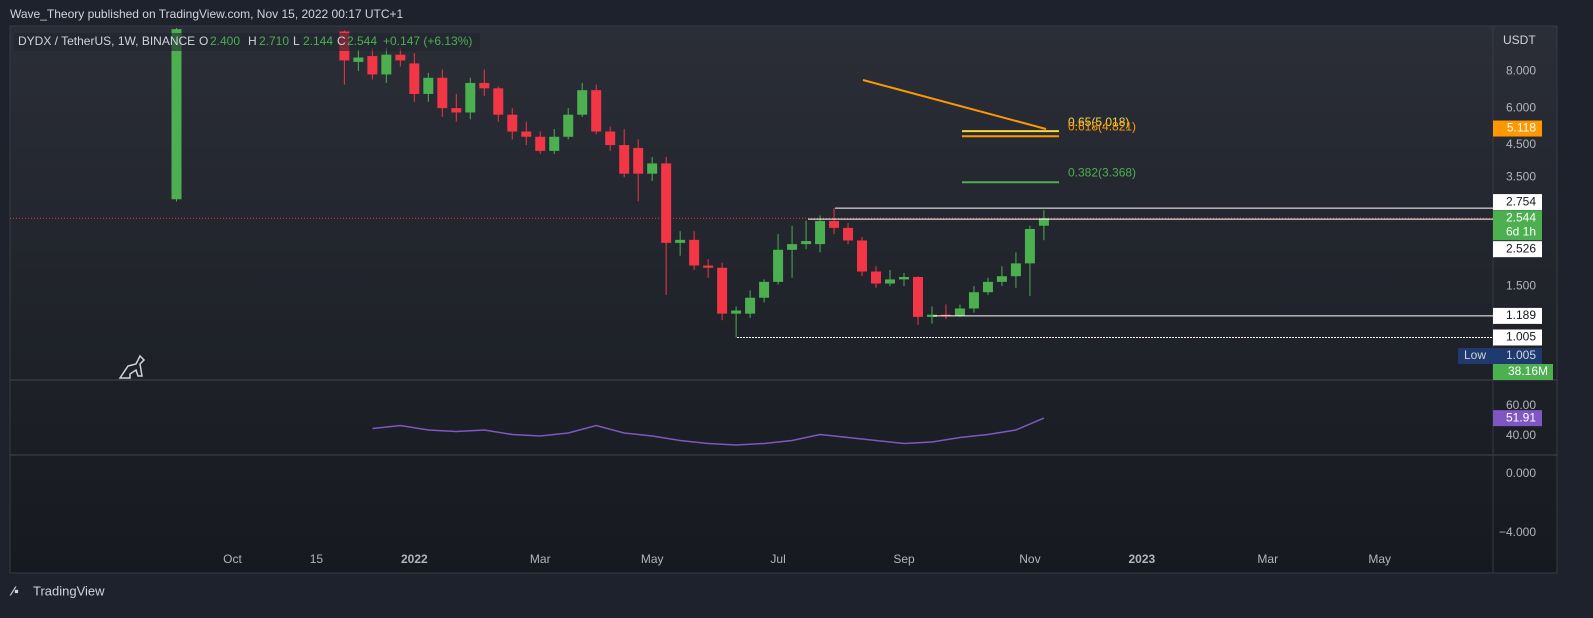  What do you see at coordinates (904, 559) in the screenshot?
I see `x-tick-label: Sep` at bounding box center [904, 559].